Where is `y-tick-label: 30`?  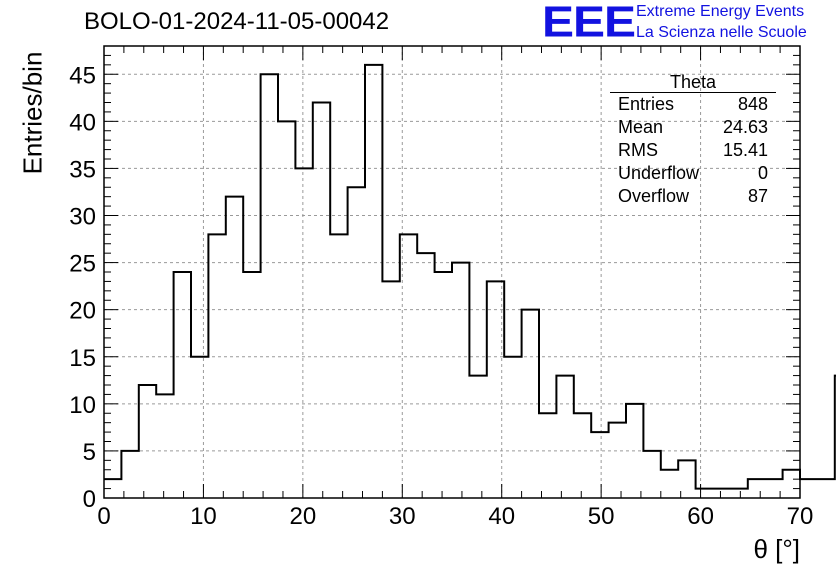
y-tick-label: 30 is located at coordinates (82, 217).